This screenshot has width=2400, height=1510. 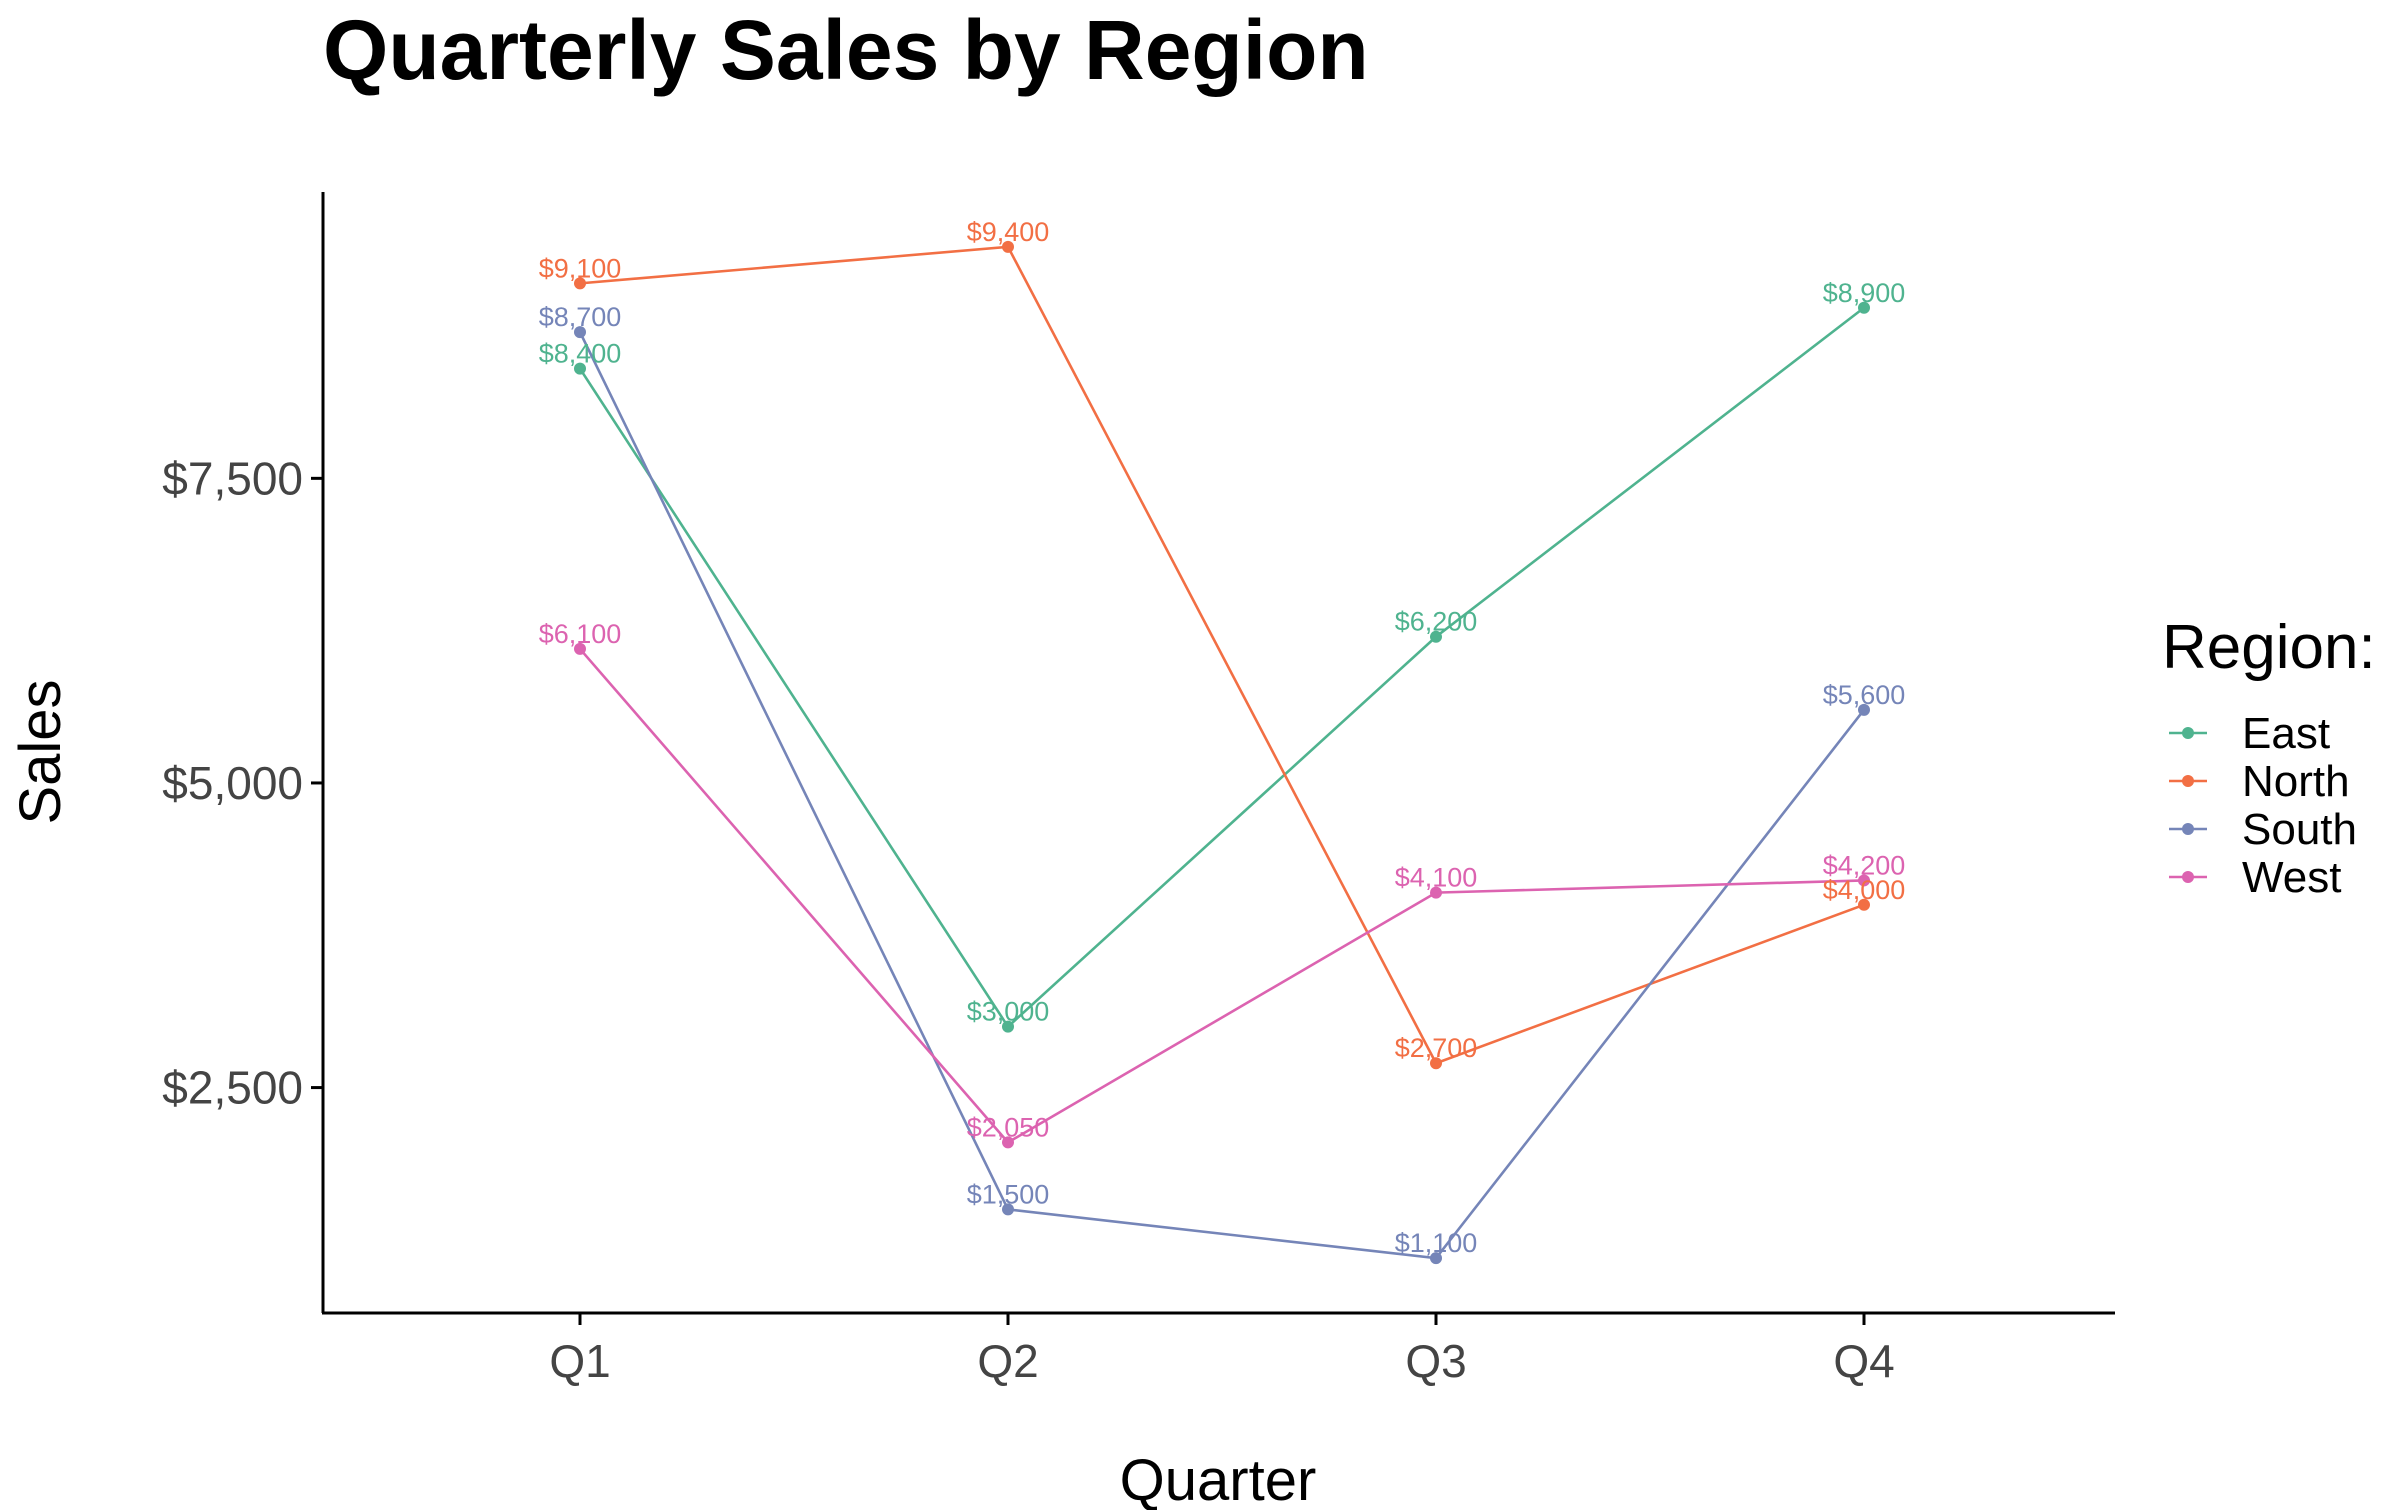 What do you see at coordinates (1008, 1127) in the screenshot?
I see `data-label-west: $2,050` at bounding box center [1008, 1127].